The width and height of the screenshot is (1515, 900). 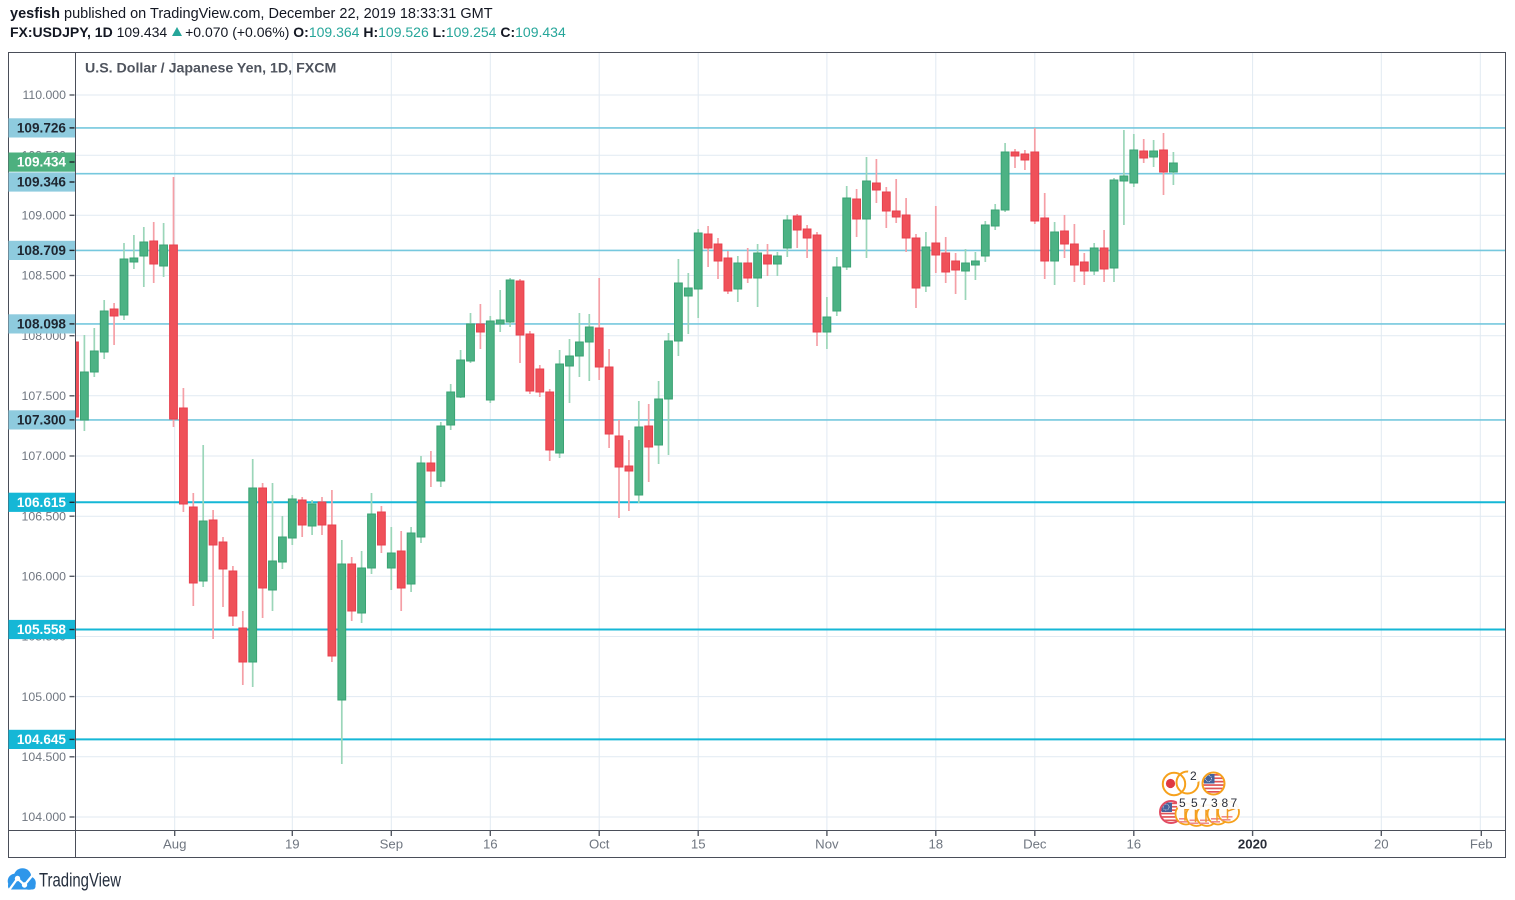 I want to click on svg-text: 18, so click(x=935, y=844).